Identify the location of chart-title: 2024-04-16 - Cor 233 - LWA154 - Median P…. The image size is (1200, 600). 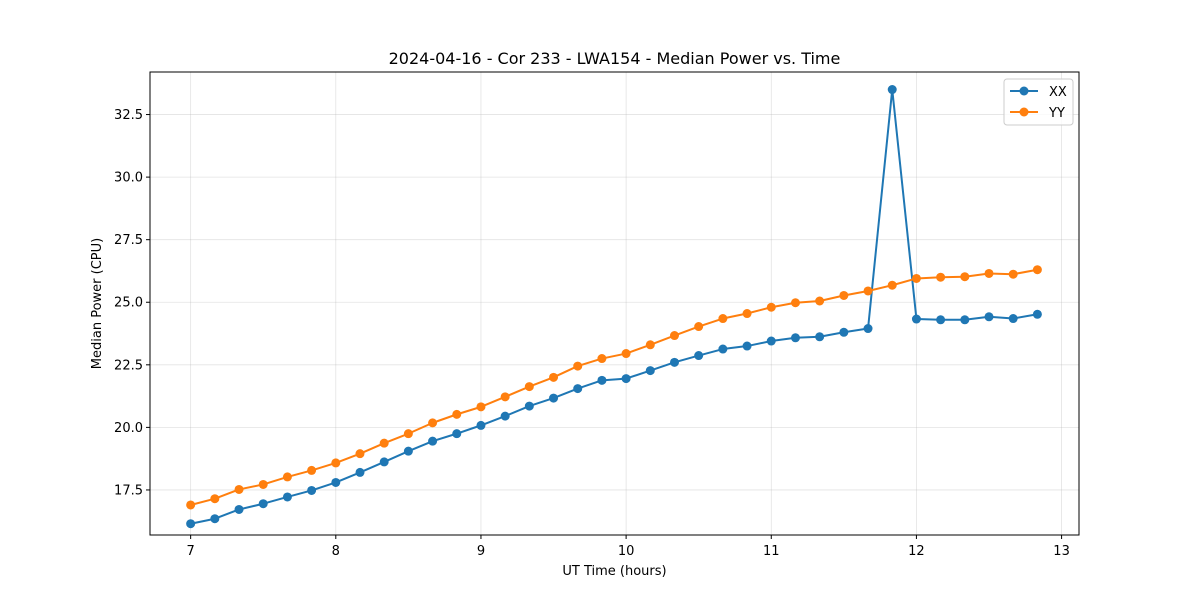
(615, 58).